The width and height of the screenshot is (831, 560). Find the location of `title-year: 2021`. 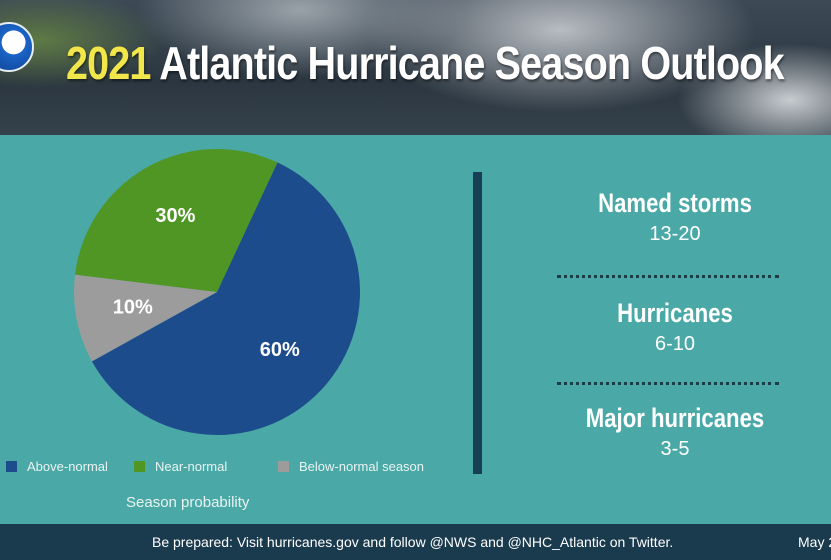

title-year: 2021 is located at coordinates (108, 63).